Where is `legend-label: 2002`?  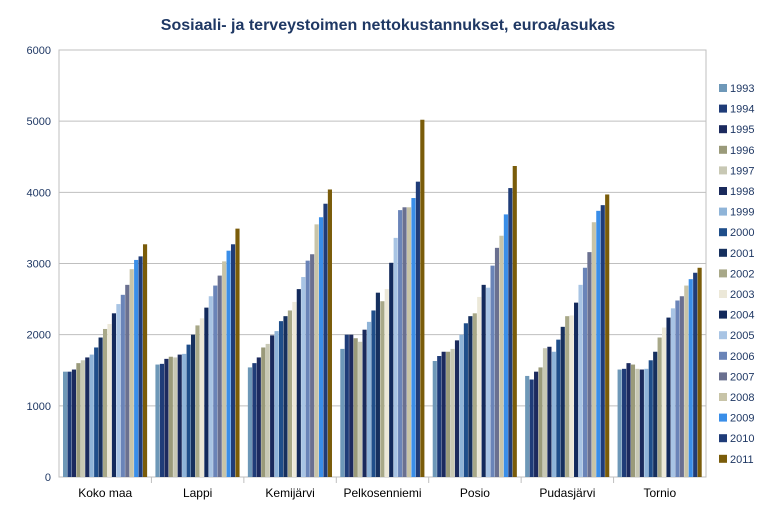 legend-label: 2002 is located at coordinates (742, 274).